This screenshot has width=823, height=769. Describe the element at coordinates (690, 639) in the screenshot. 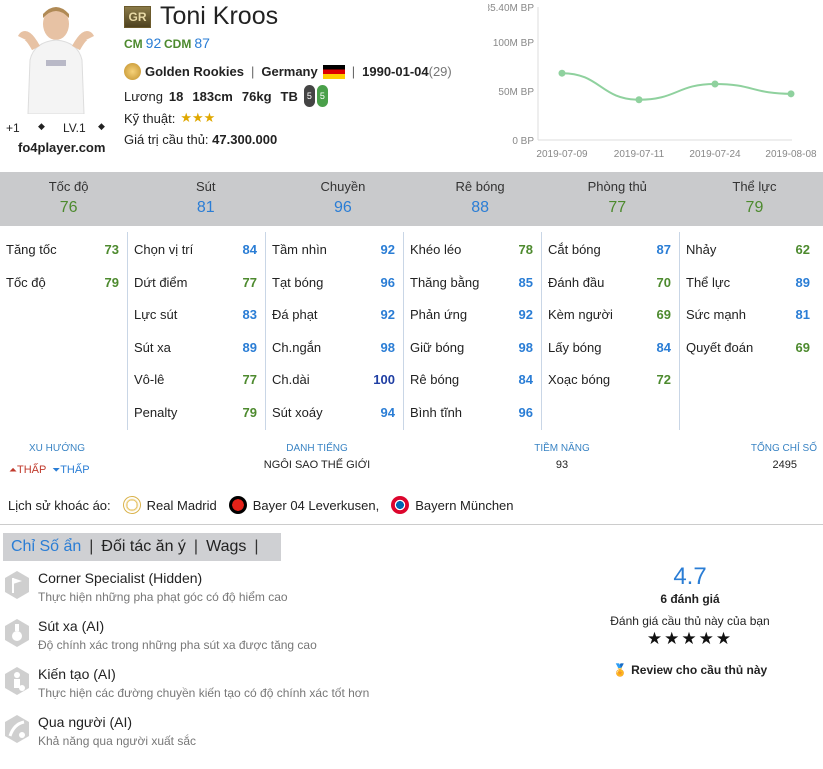

I see `rating-stars: ★★★★★` at that location.